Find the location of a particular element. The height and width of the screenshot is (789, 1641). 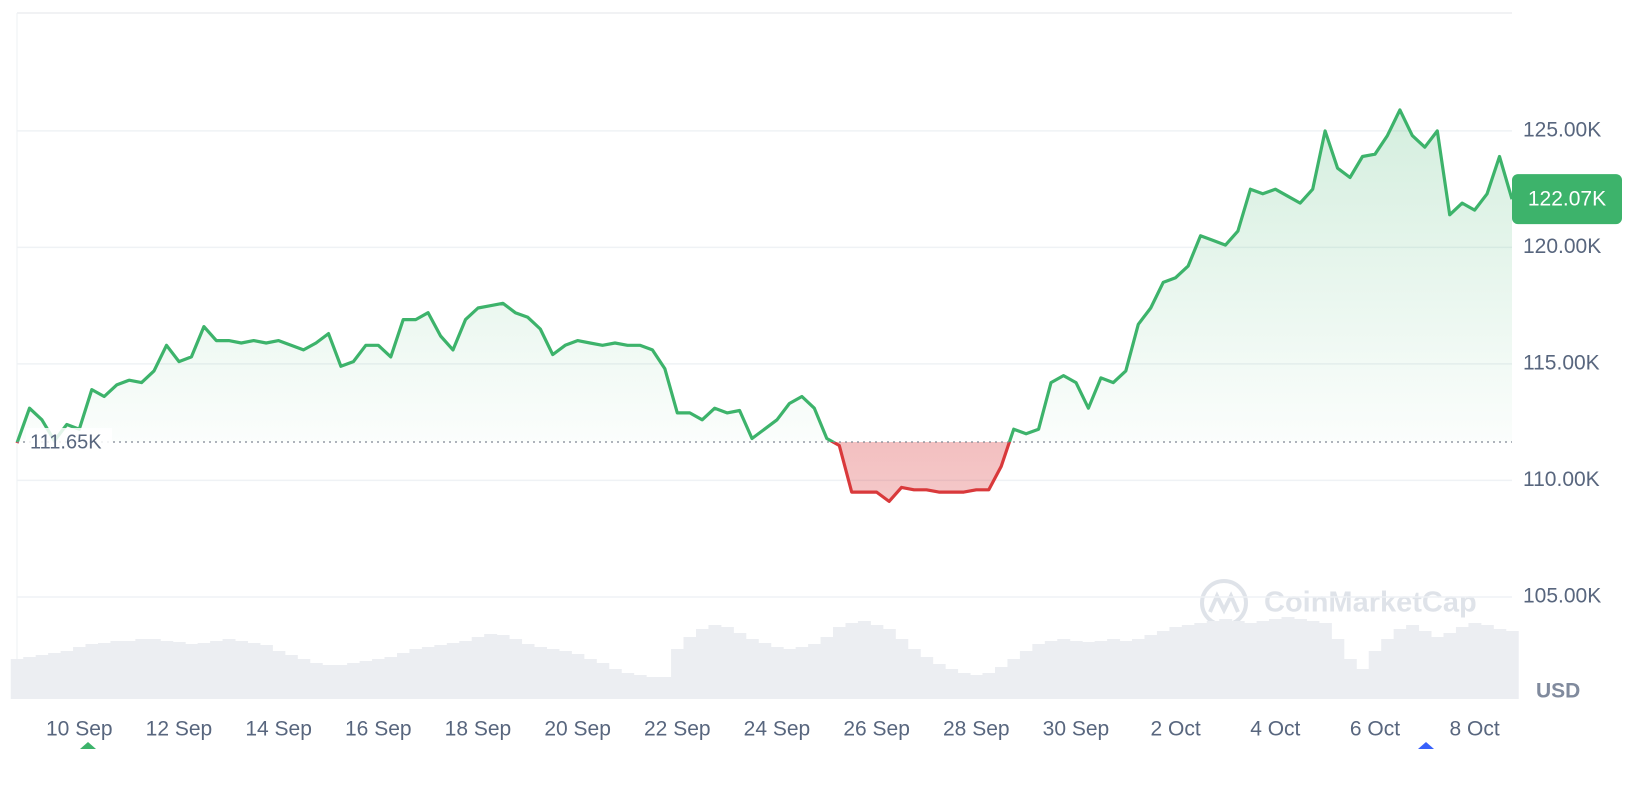

x-tick-label: 4 Oct is located at coordinates (1275, 729).